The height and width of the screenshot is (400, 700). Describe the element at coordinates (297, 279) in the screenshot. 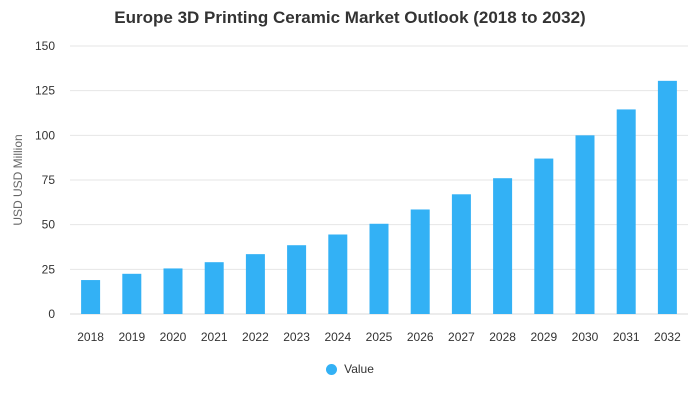

I see `bar-2023` at that location.